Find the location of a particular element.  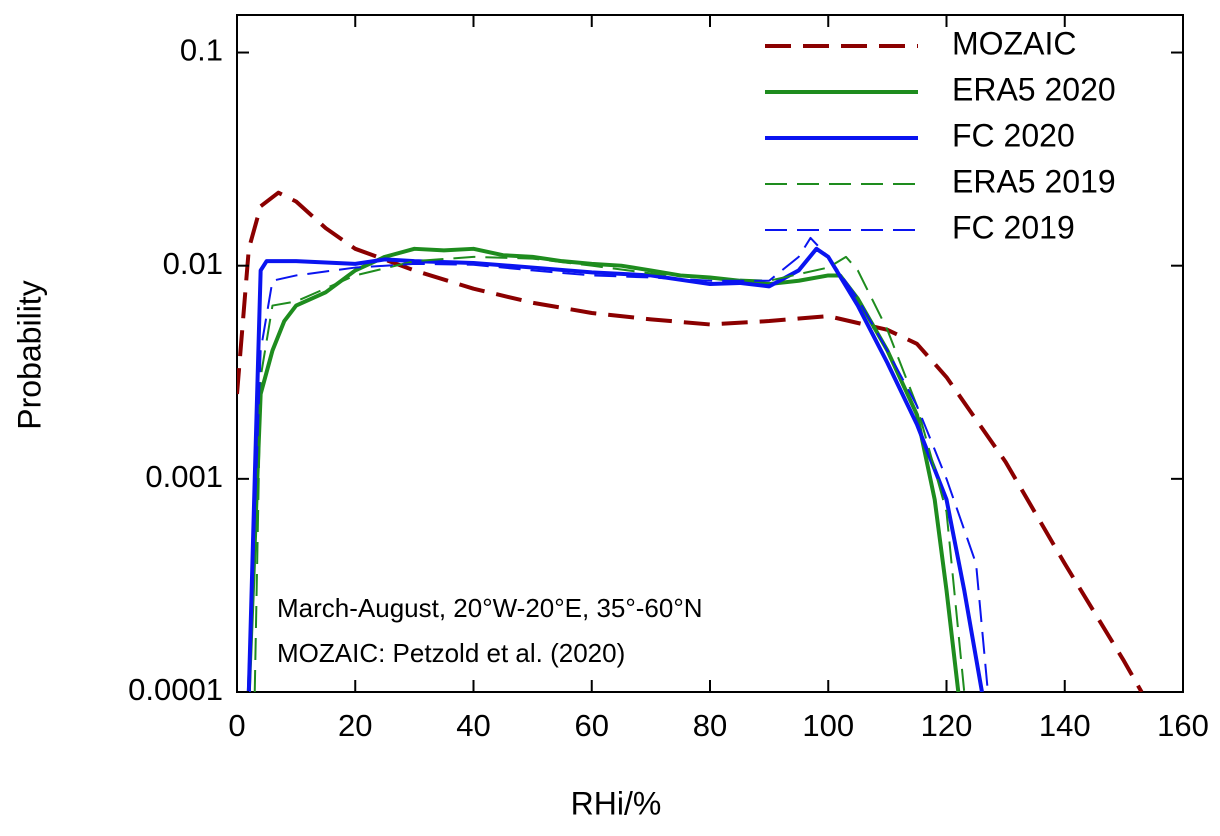

x-tick-label: 0 is located at coordinates (236, 725).